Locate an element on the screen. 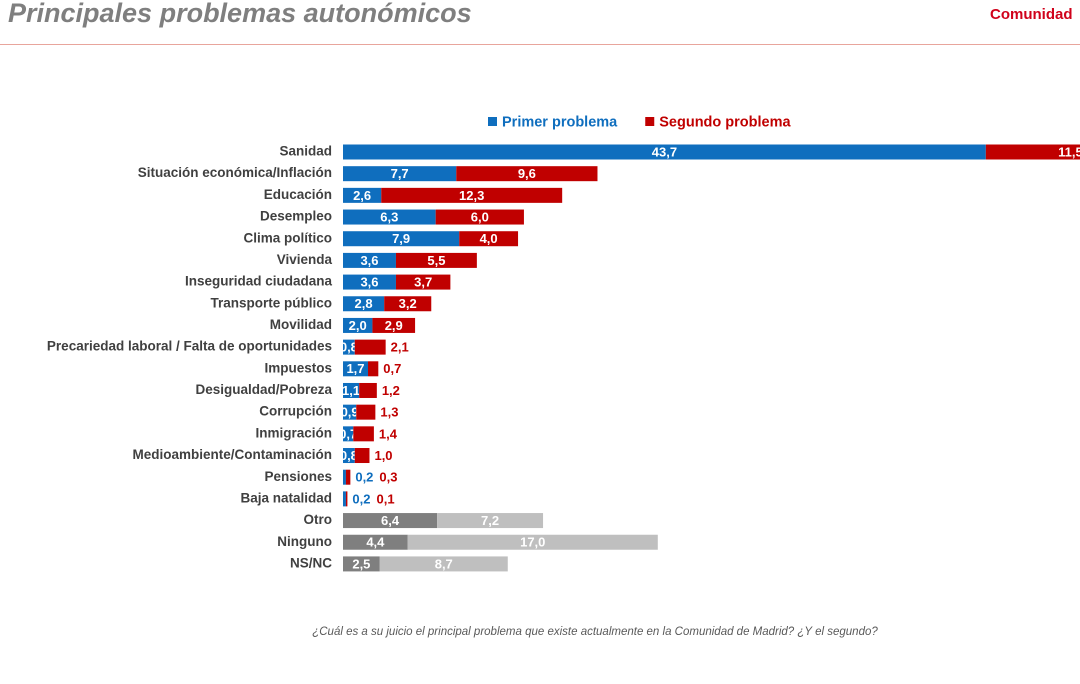 The image size is (1080, 684). value-label: 2,9 is located at coordinates (394, 325).